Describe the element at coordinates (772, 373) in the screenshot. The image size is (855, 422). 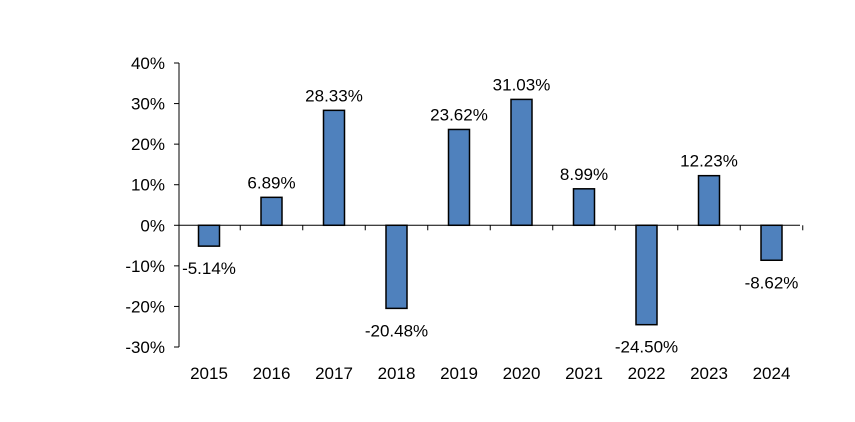
I see `x-tick-label: 2024` at that location.